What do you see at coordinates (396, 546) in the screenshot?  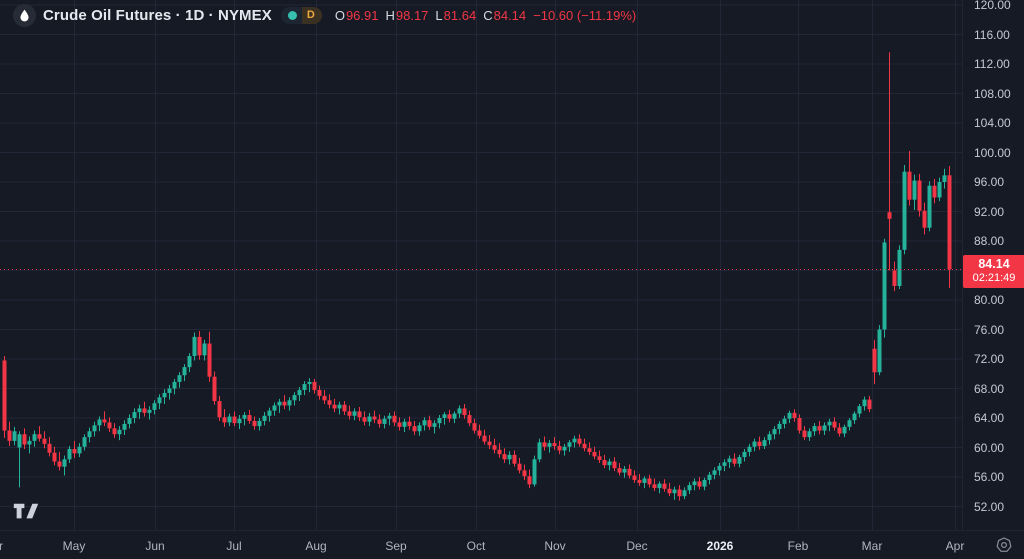 I see `time-axis-label: Sep` at bounding box center [396, 546].